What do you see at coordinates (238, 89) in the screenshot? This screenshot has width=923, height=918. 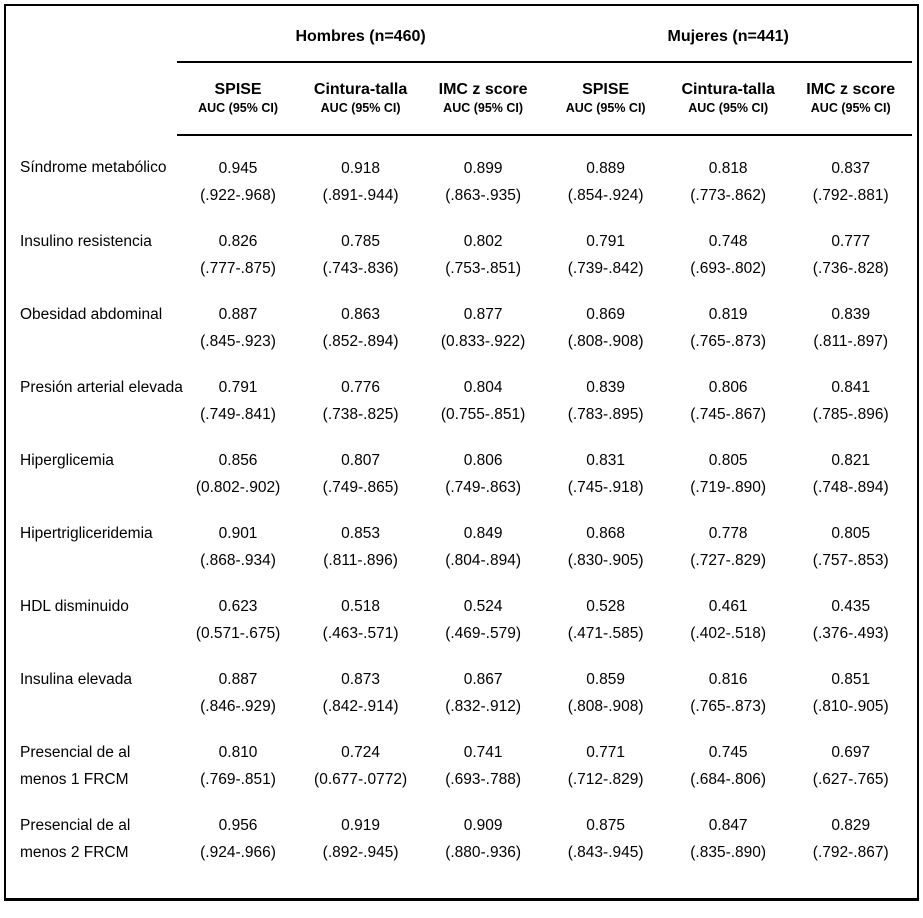 I see `column-label: SPISE` at bounding box center [238, 89].